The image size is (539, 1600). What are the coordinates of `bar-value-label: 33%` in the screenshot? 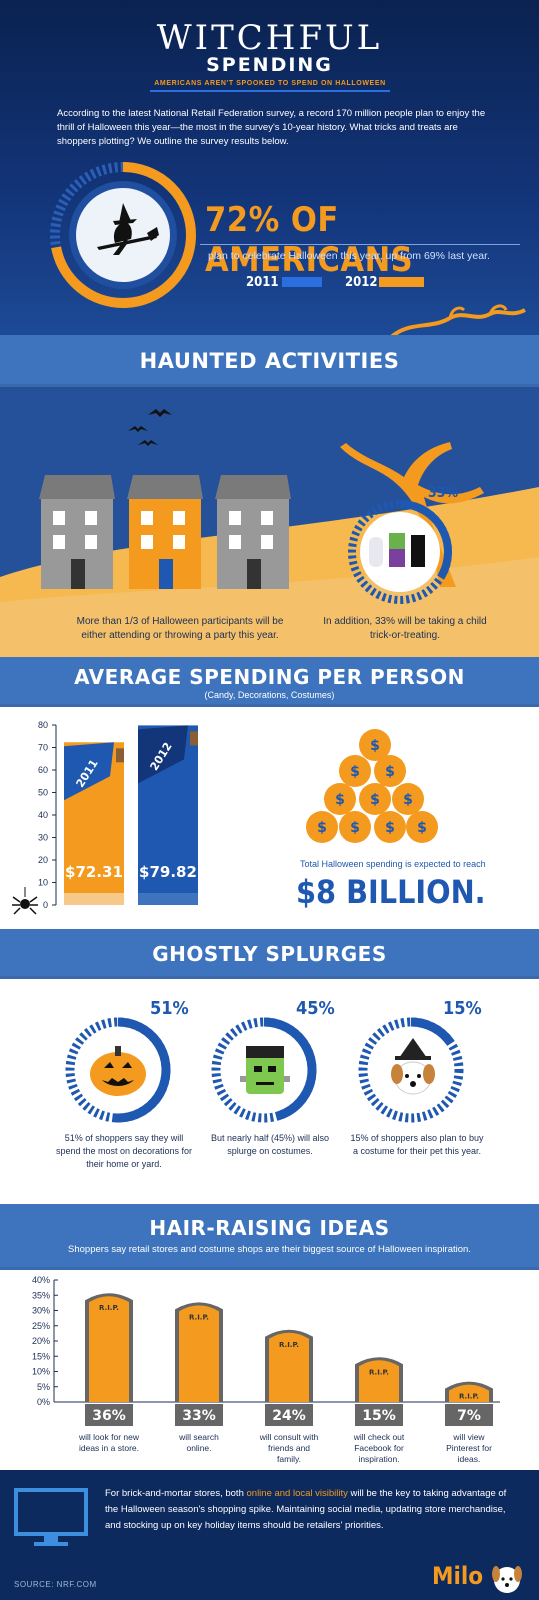 It's located at (199, 1416).